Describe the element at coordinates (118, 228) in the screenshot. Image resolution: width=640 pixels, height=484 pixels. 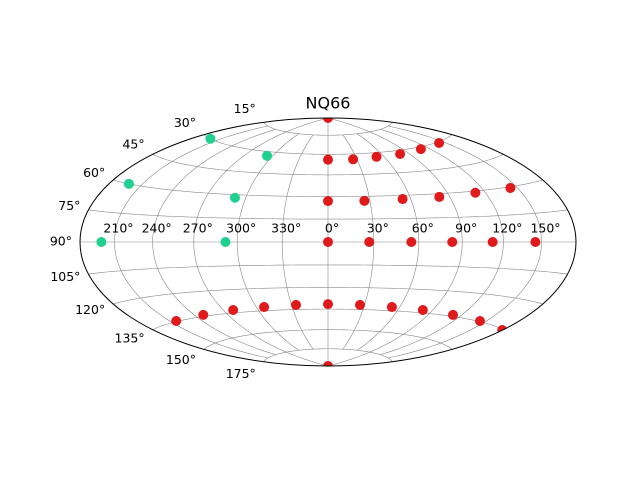
I see `x-tick-label: 210°` at that location.